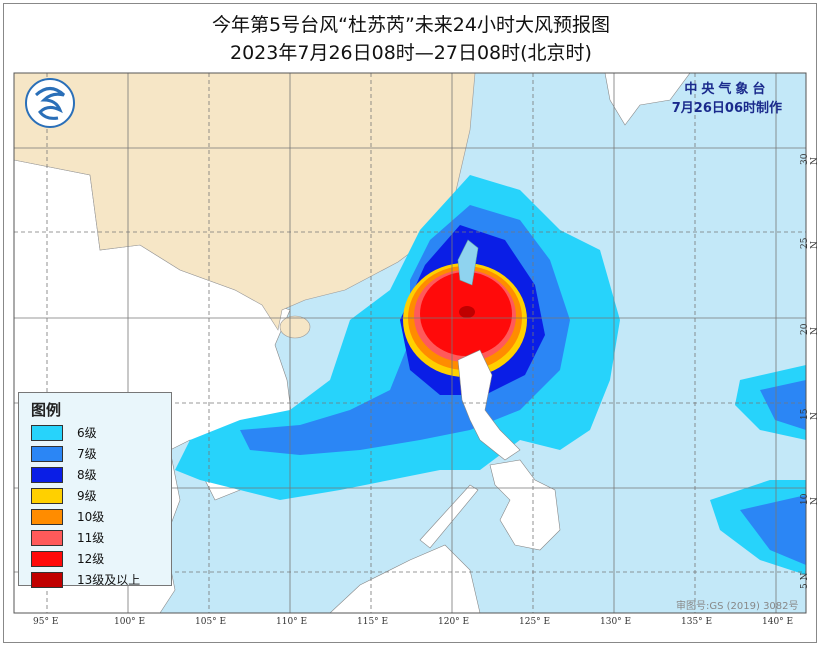 This screenshot has width=822, height=650. I want to click on visayas-mindanao-land, so click(525, 505).